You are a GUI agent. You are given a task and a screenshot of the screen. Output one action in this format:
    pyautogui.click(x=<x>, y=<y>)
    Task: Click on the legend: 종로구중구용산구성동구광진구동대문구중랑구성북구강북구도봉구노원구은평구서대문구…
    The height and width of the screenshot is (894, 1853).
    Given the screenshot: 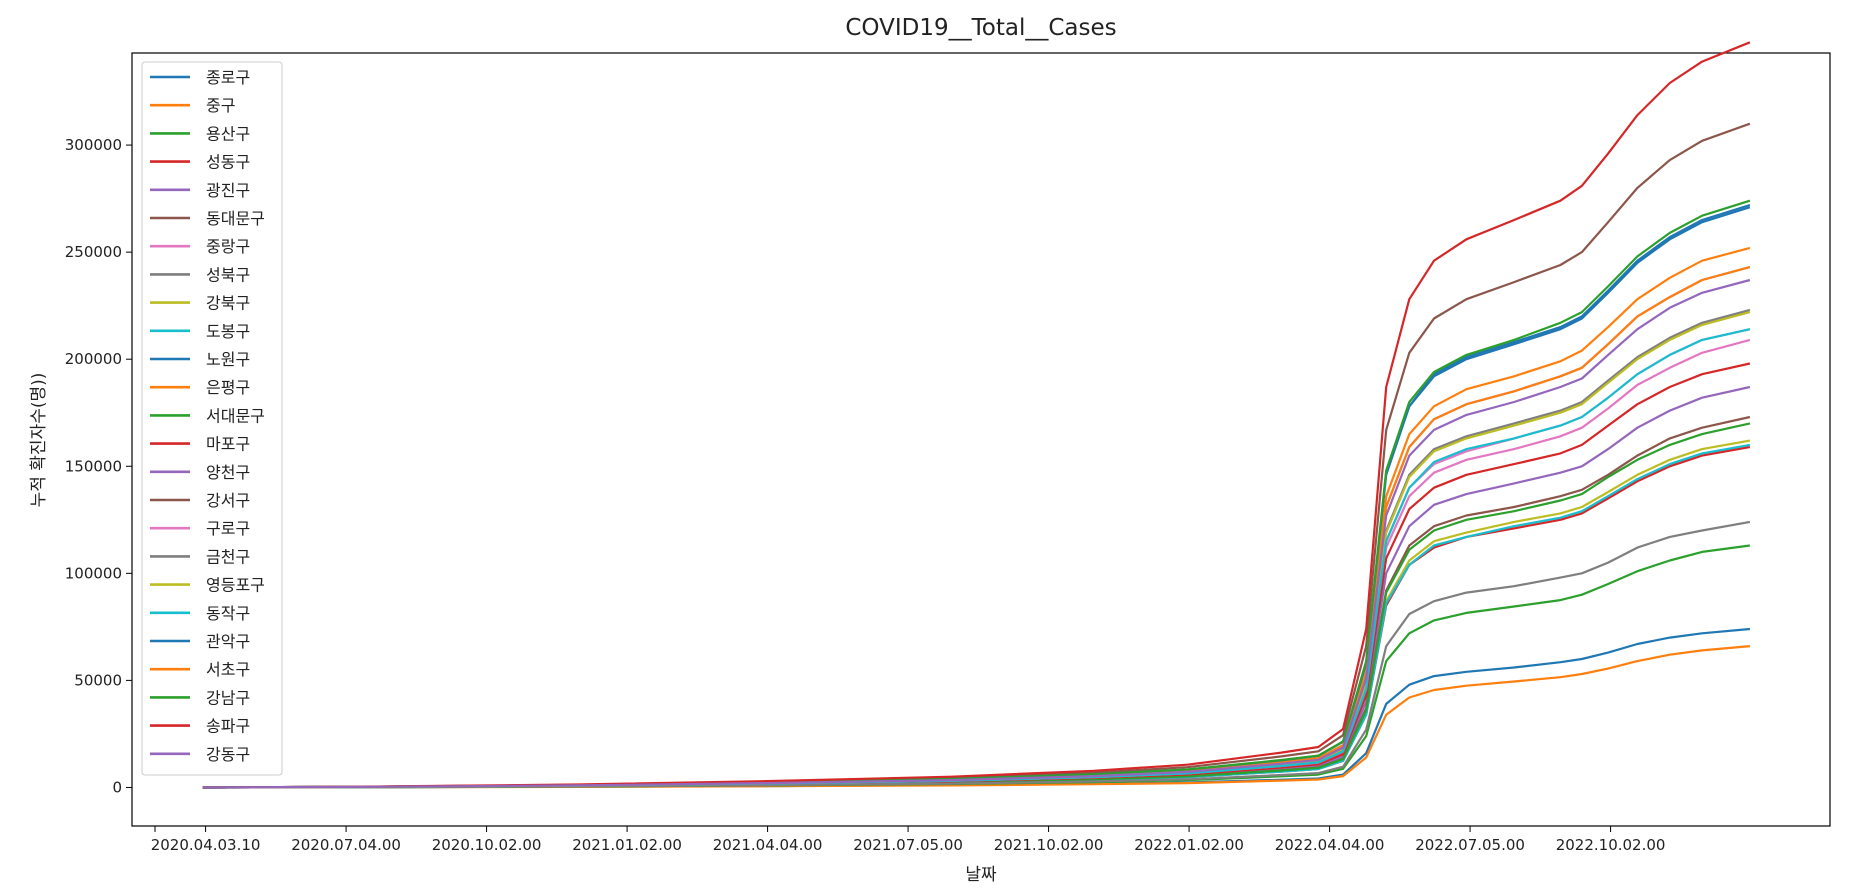 What is the action you would take?
    pyautogui.click(x=212, y=418)
    